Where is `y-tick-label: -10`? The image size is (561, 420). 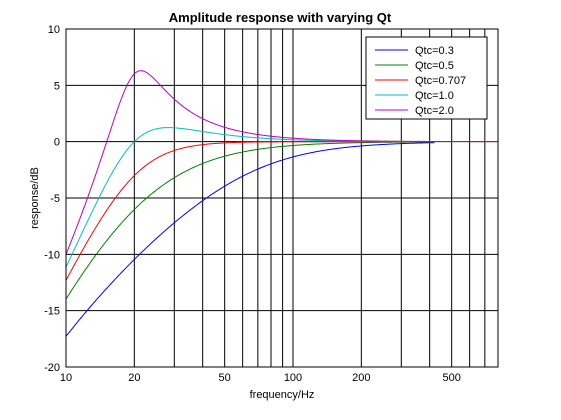
y-tick-label: -10 is located at coordinates (52, 255).